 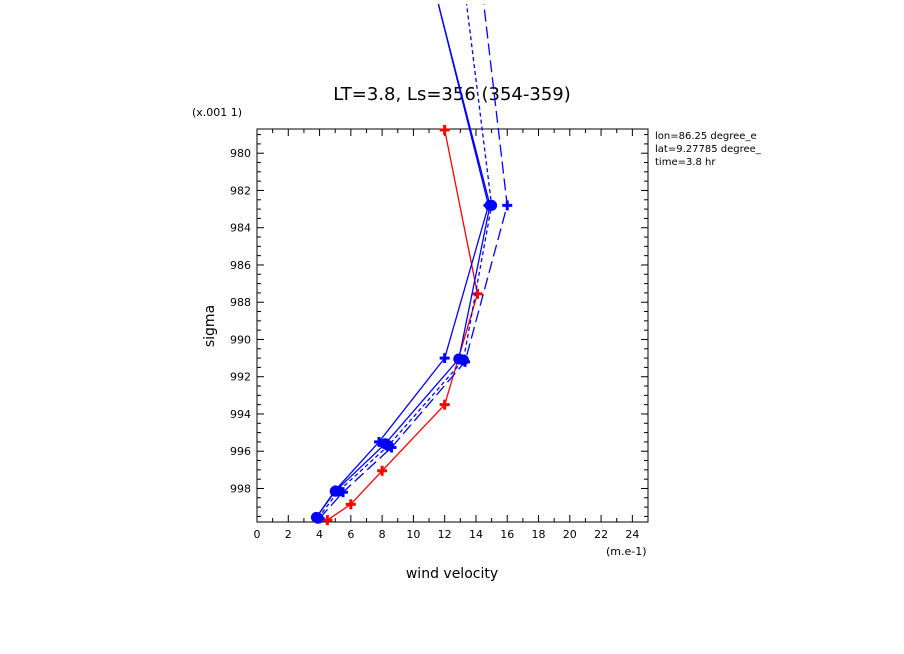 What do you see at coordinates (319, 534) in the screenshot?
I see `x-tick-label: 4` at bounding box center [319, 534].